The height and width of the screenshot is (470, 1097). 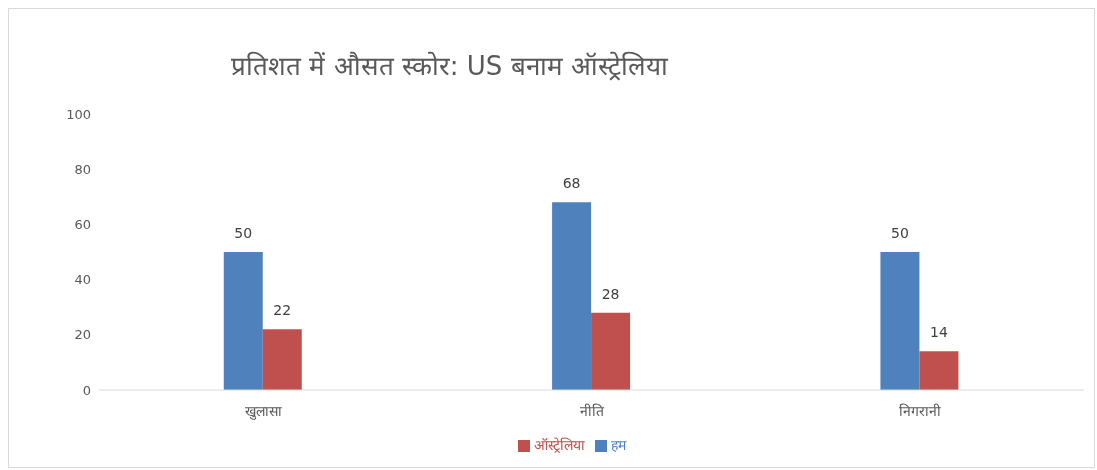 I want to click on y-tick-label: 40, so click(x=82, y=280).